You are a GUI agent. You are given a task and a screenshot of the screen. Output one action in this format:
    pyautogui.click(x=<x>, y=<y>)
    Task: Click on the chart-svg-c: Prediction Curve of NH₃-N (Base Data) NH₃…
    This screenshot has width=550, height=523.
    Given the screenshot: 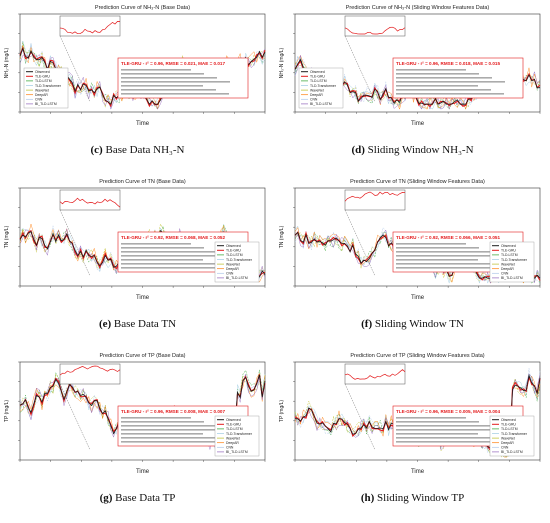 What is the action you would take?
    pyautogui.click(x=135, y=66)
    